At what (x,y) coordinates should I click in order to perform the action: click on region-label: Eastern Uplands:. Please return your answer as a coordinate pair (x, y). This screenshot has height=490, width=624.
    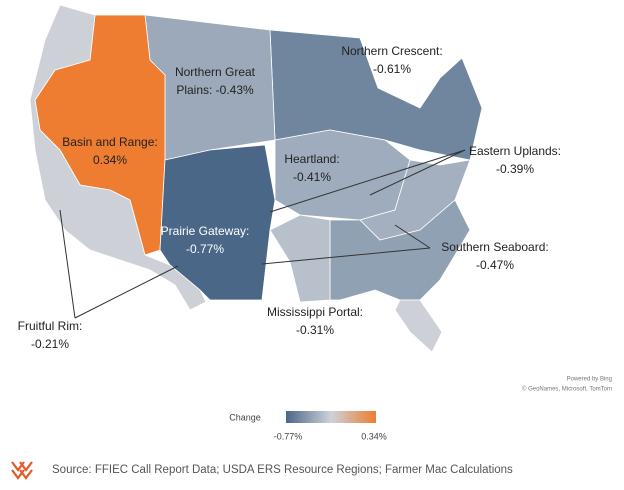
    Looking at the image, I should click on (515, 151).